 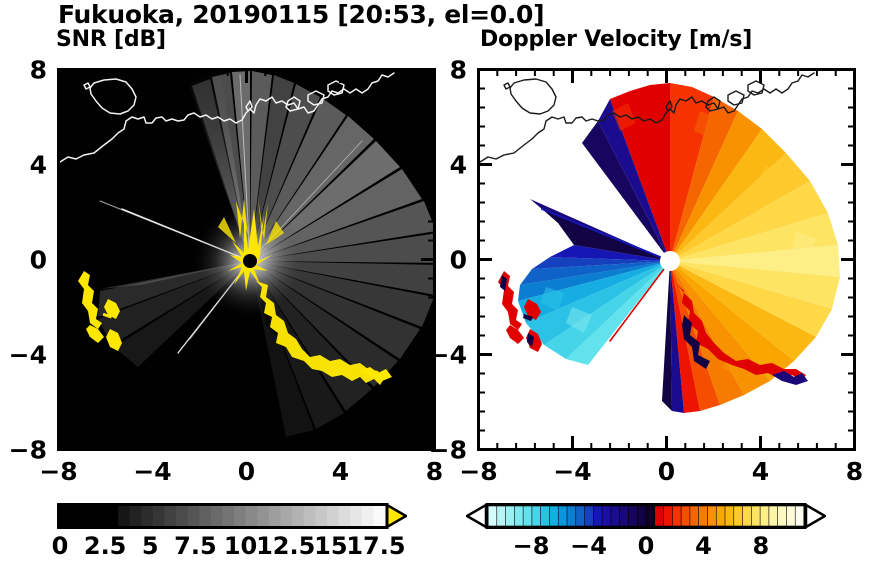 I want to click on doppler-colorbar-over-arrow, so click(x=815, y=516).